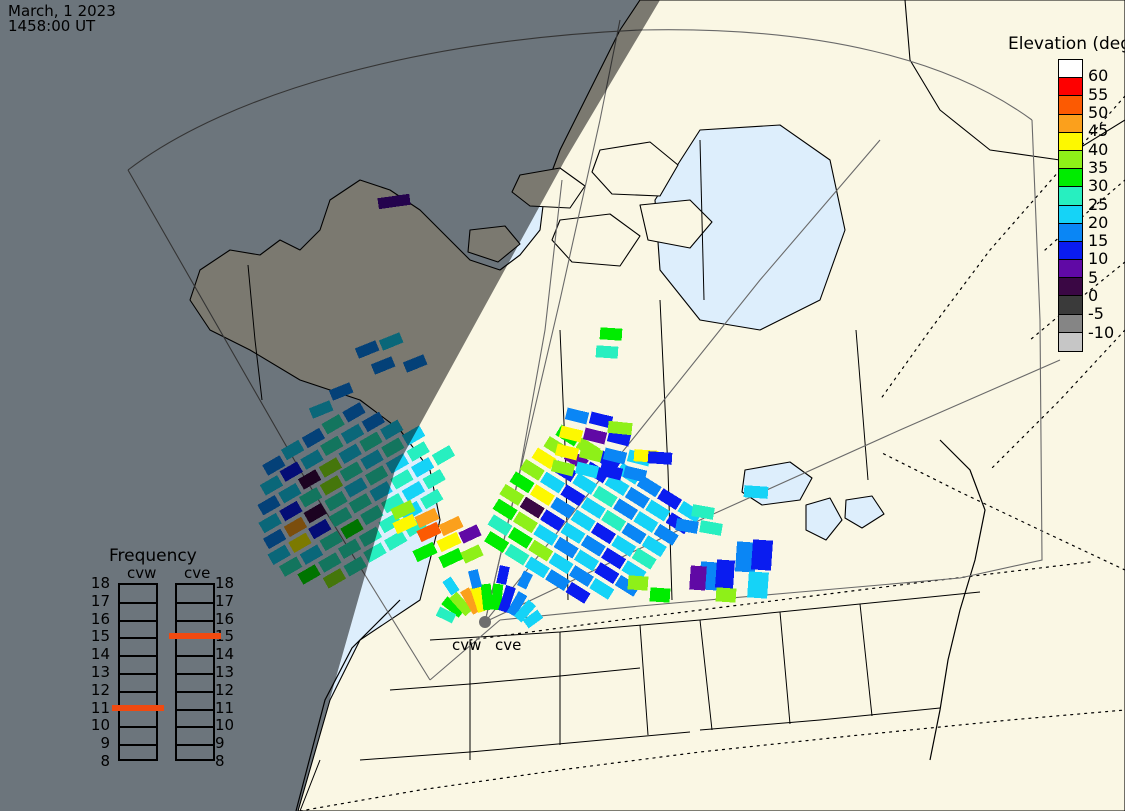  I want to click on freq-bar-cvw, so click(138, 672).